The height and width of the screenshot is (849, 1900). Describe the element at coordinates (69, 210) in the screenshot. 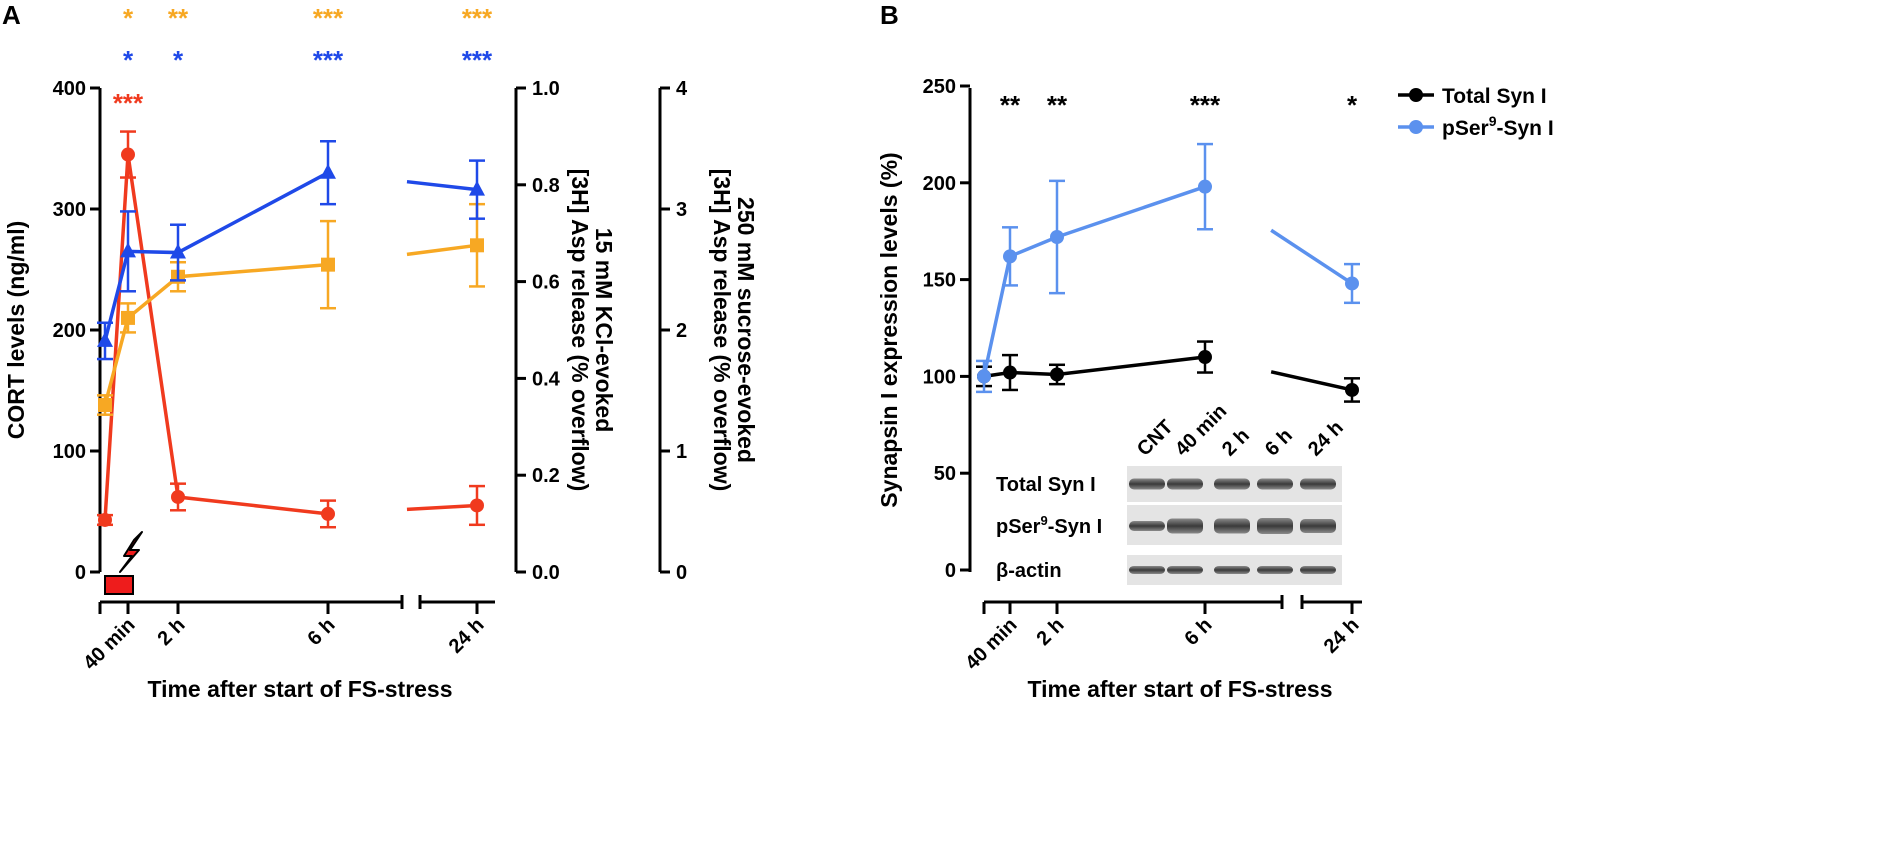

I see `cort-tick-label: 300` at that location.